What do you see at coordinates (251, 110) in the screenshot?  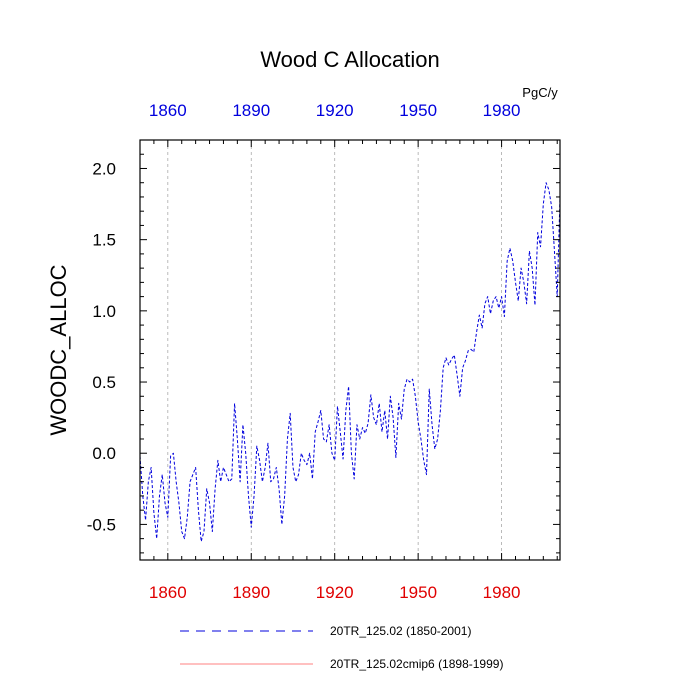 I see `x-tick-label-top: 1890` at bounding box center [251, 110].